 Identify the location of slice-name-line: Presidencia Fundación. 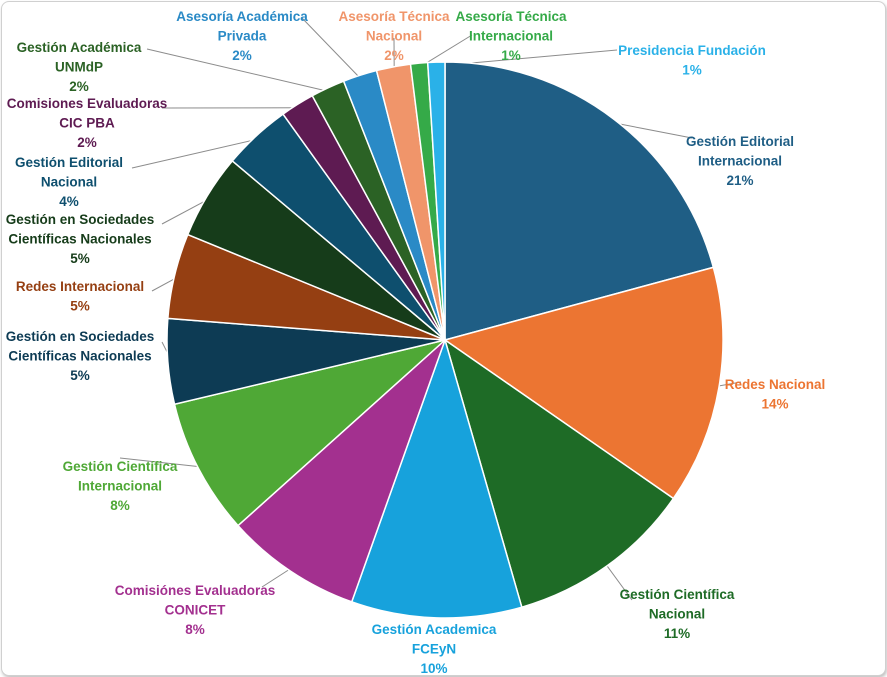
(692, 50).